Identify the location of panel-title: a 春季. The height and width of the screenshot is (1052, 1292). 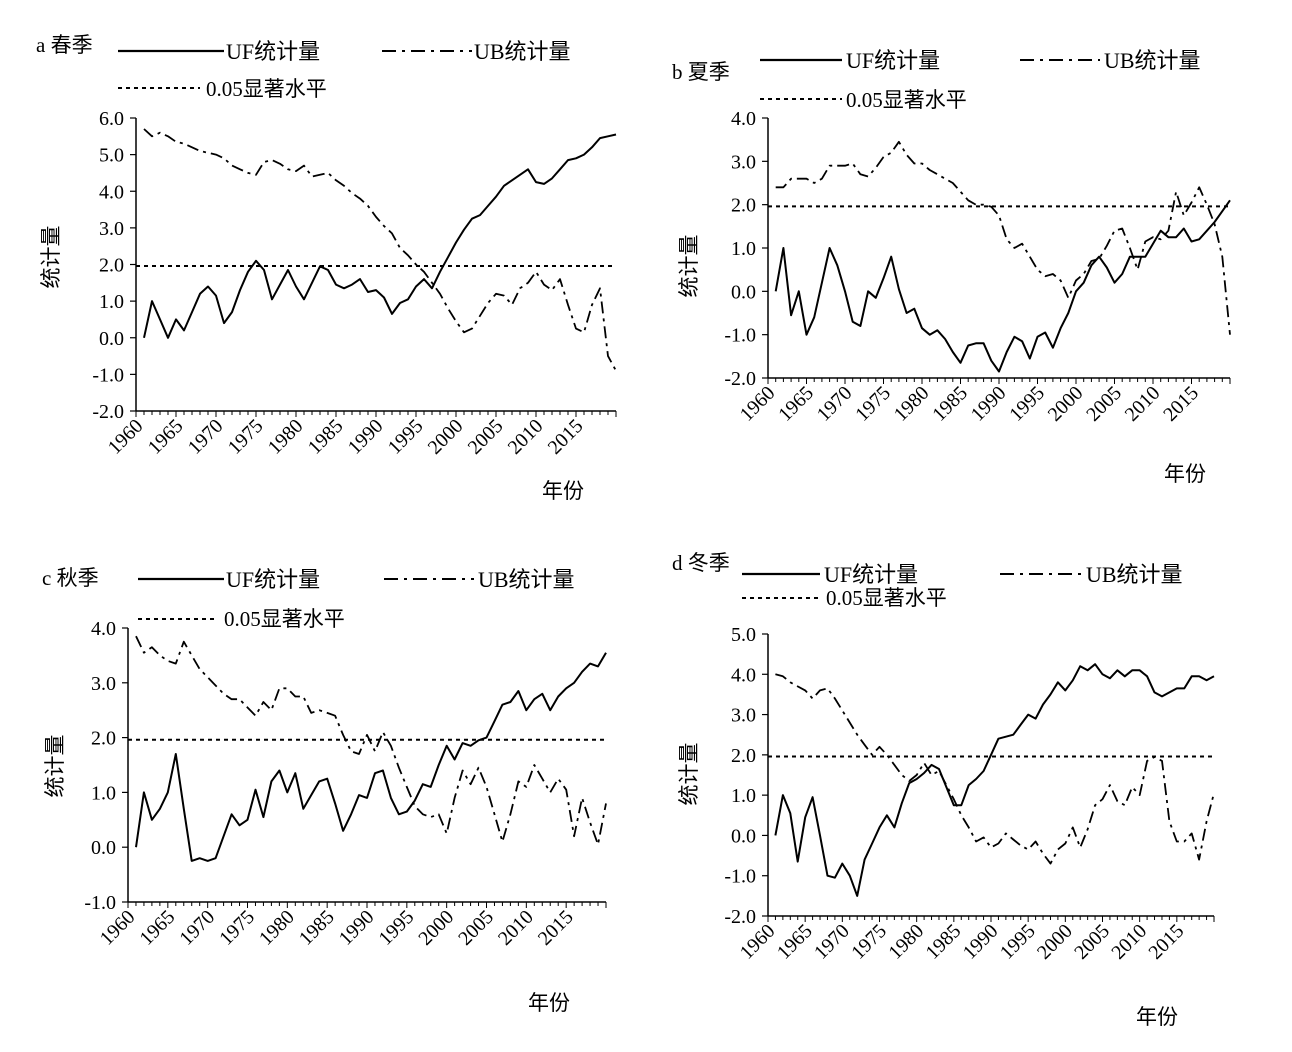
(64, 45).